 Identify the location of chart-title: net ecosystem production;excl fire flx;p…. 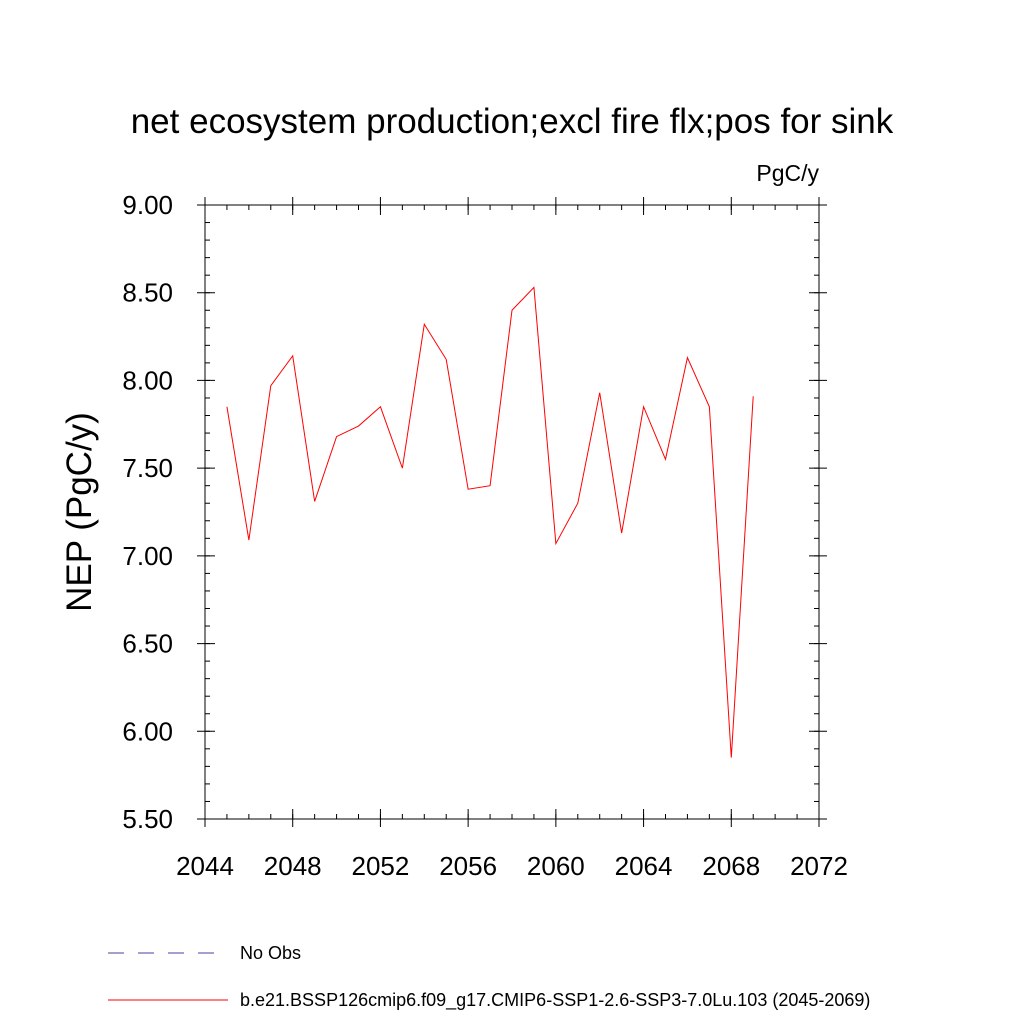
(512, 121).